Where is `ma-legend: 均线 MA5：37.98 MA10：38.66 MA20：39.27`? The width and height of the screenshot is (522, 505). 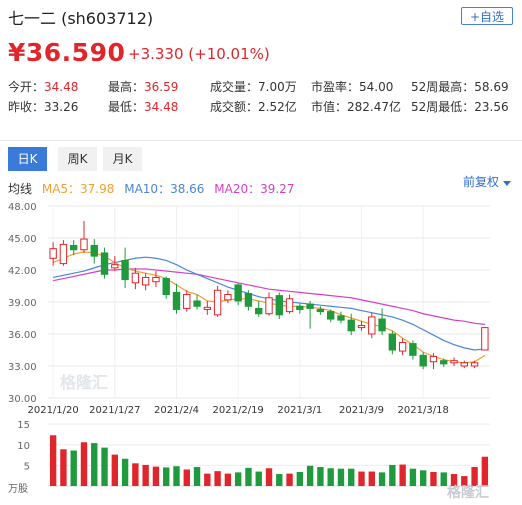
ma-legend: 均线 MA5：37.98 MA10：38.66 MA20：39.27 is located at coordinates (154, 188).